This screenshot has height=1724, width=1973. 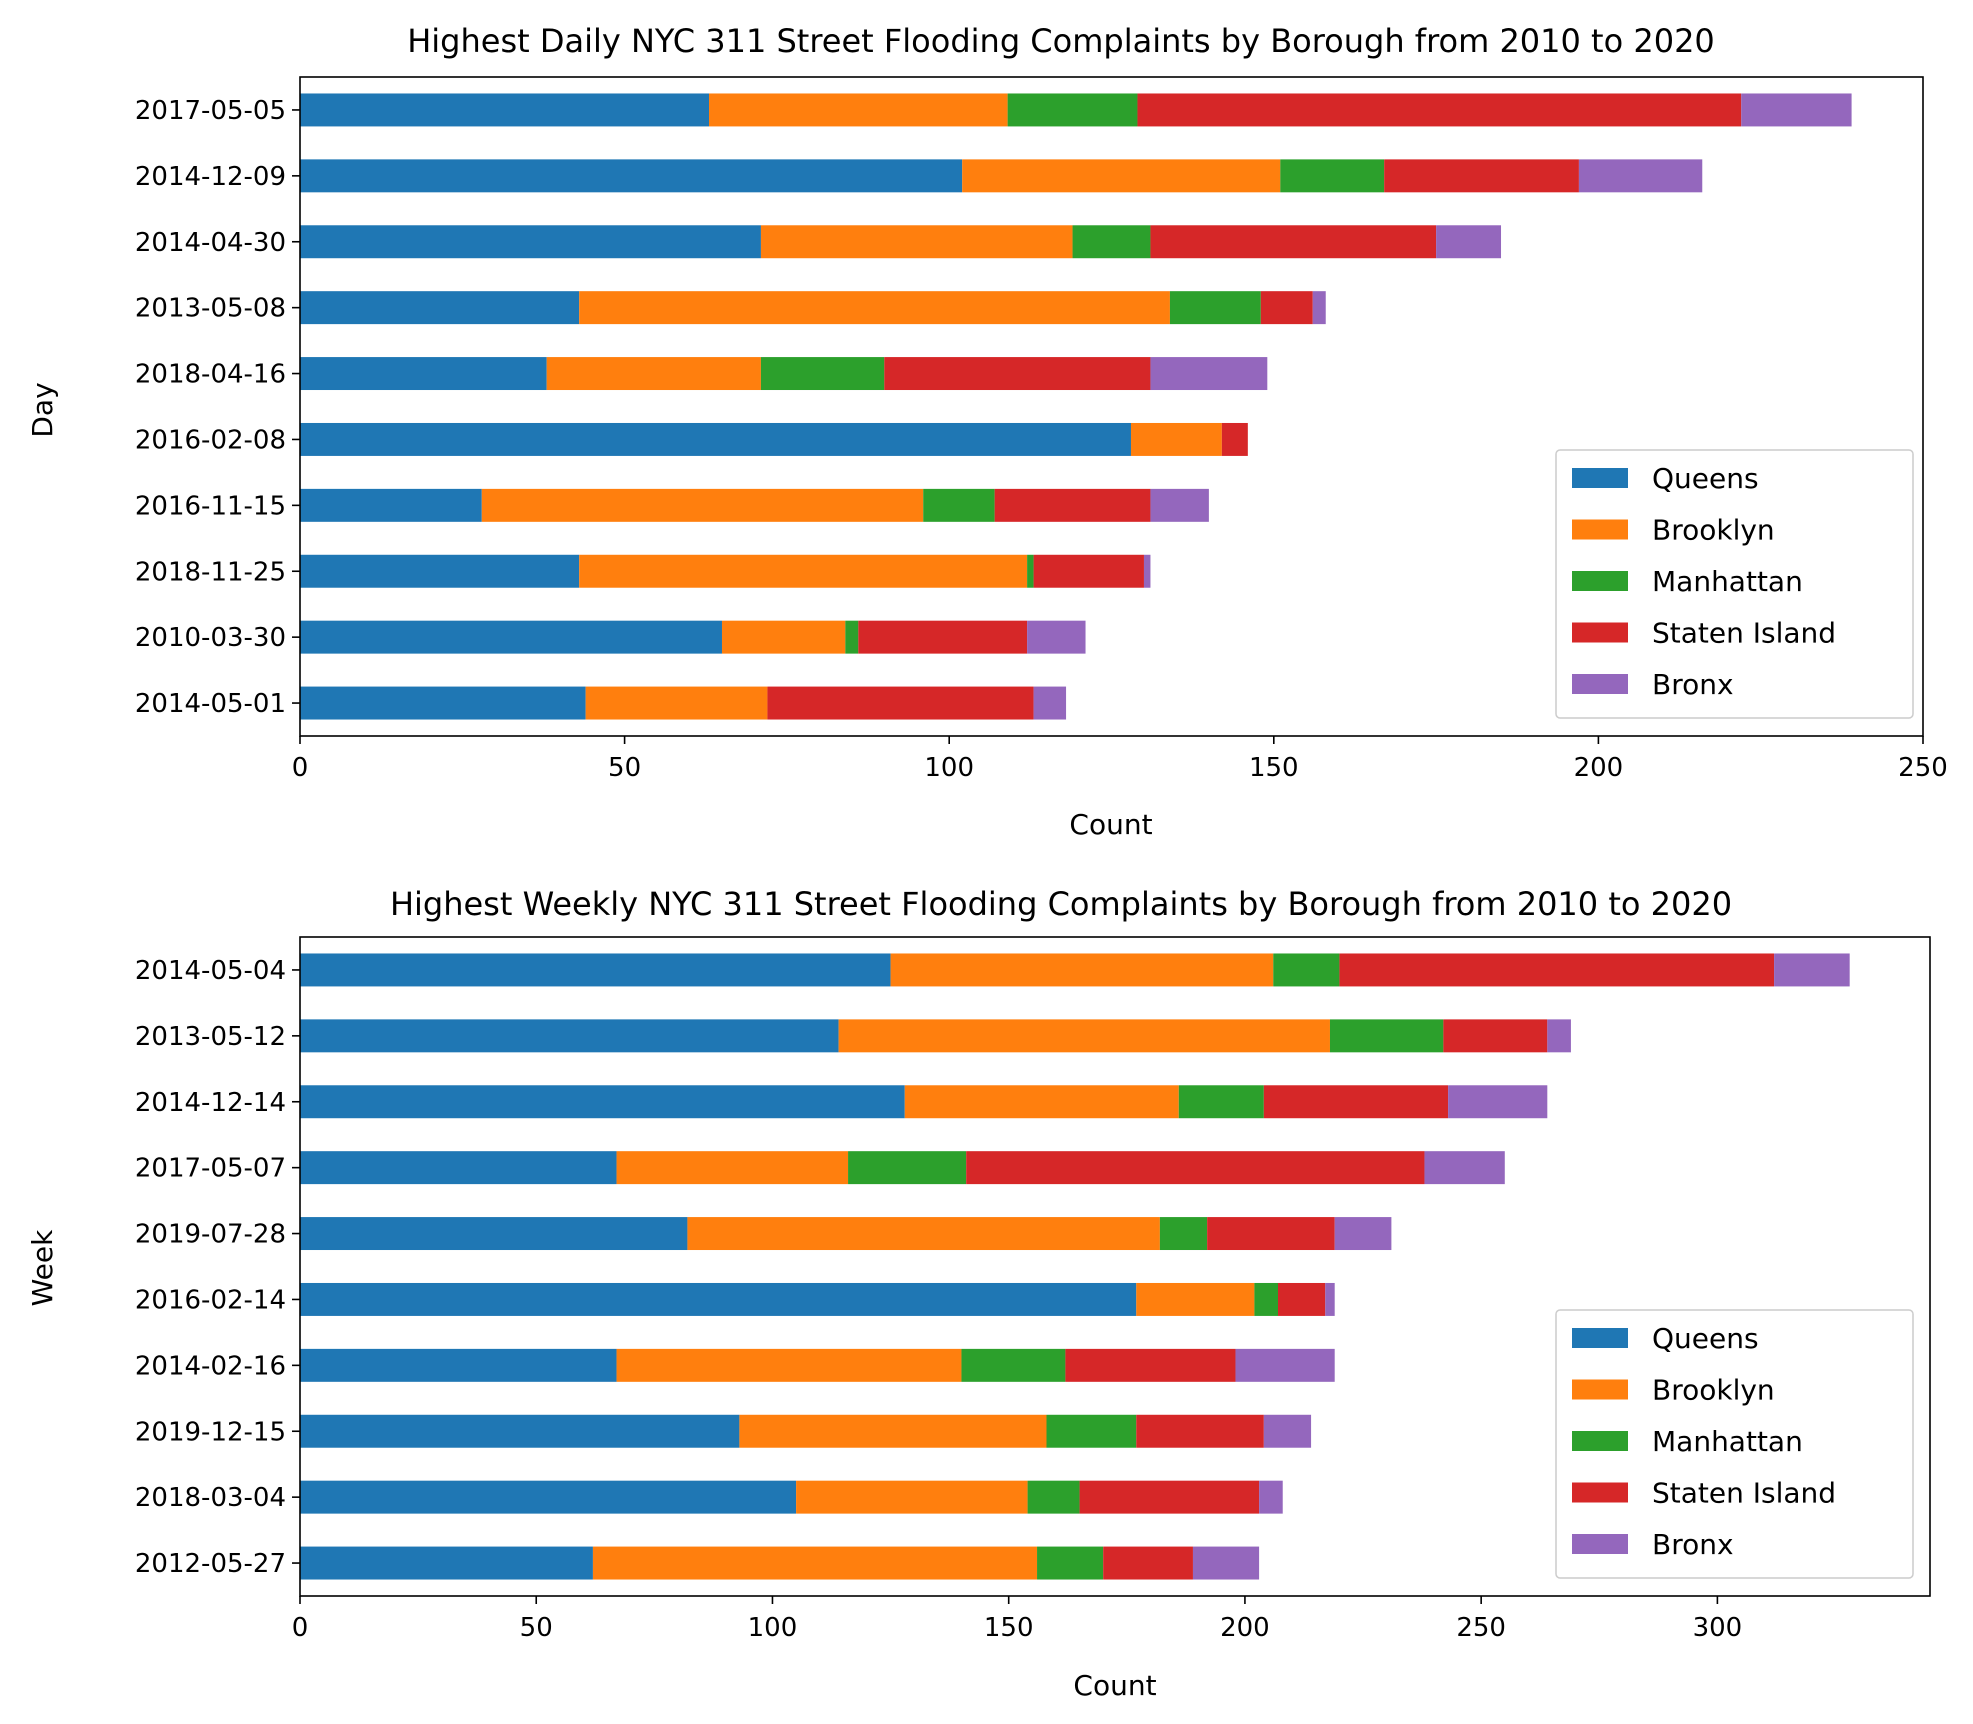 What do you see at coordinates (210, 1366) in the screenshot?
I see `weekly-y-tick-label: 2014-02-16` at bounding box center [210, 1366].